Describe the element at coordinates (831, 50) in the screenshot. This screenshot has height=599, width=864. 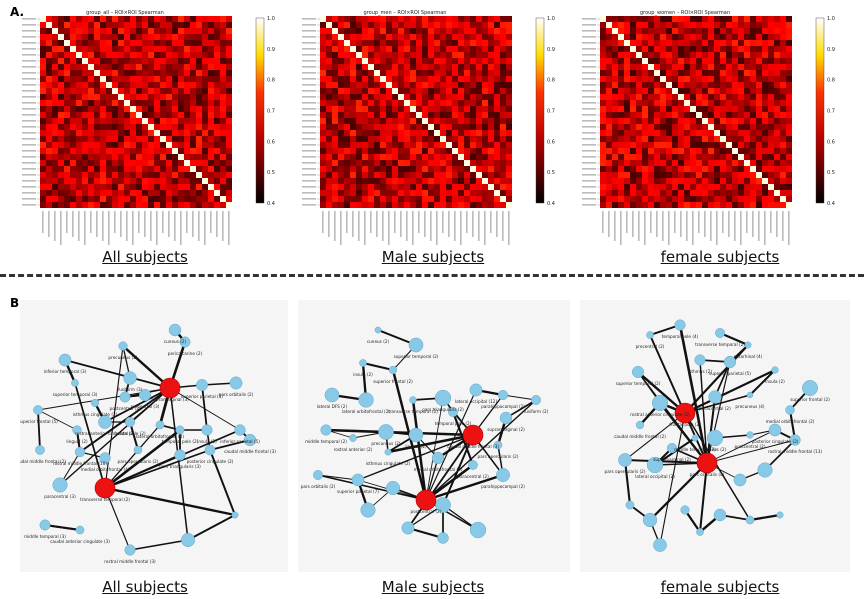
I see `colorbar-tick-label: 0.9` at that location.